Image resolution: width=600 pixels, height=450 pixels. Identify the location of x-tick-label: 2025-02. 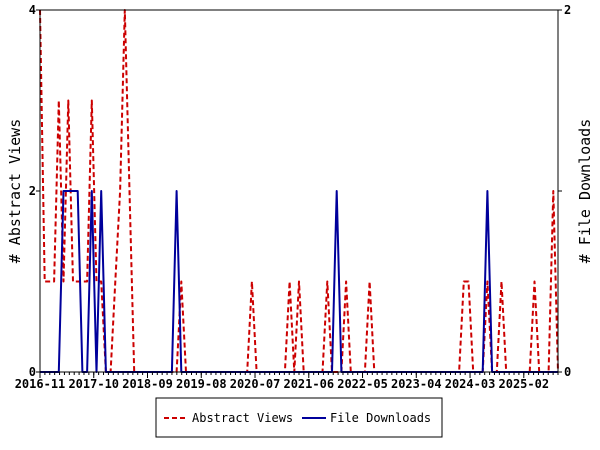
(524, 384).